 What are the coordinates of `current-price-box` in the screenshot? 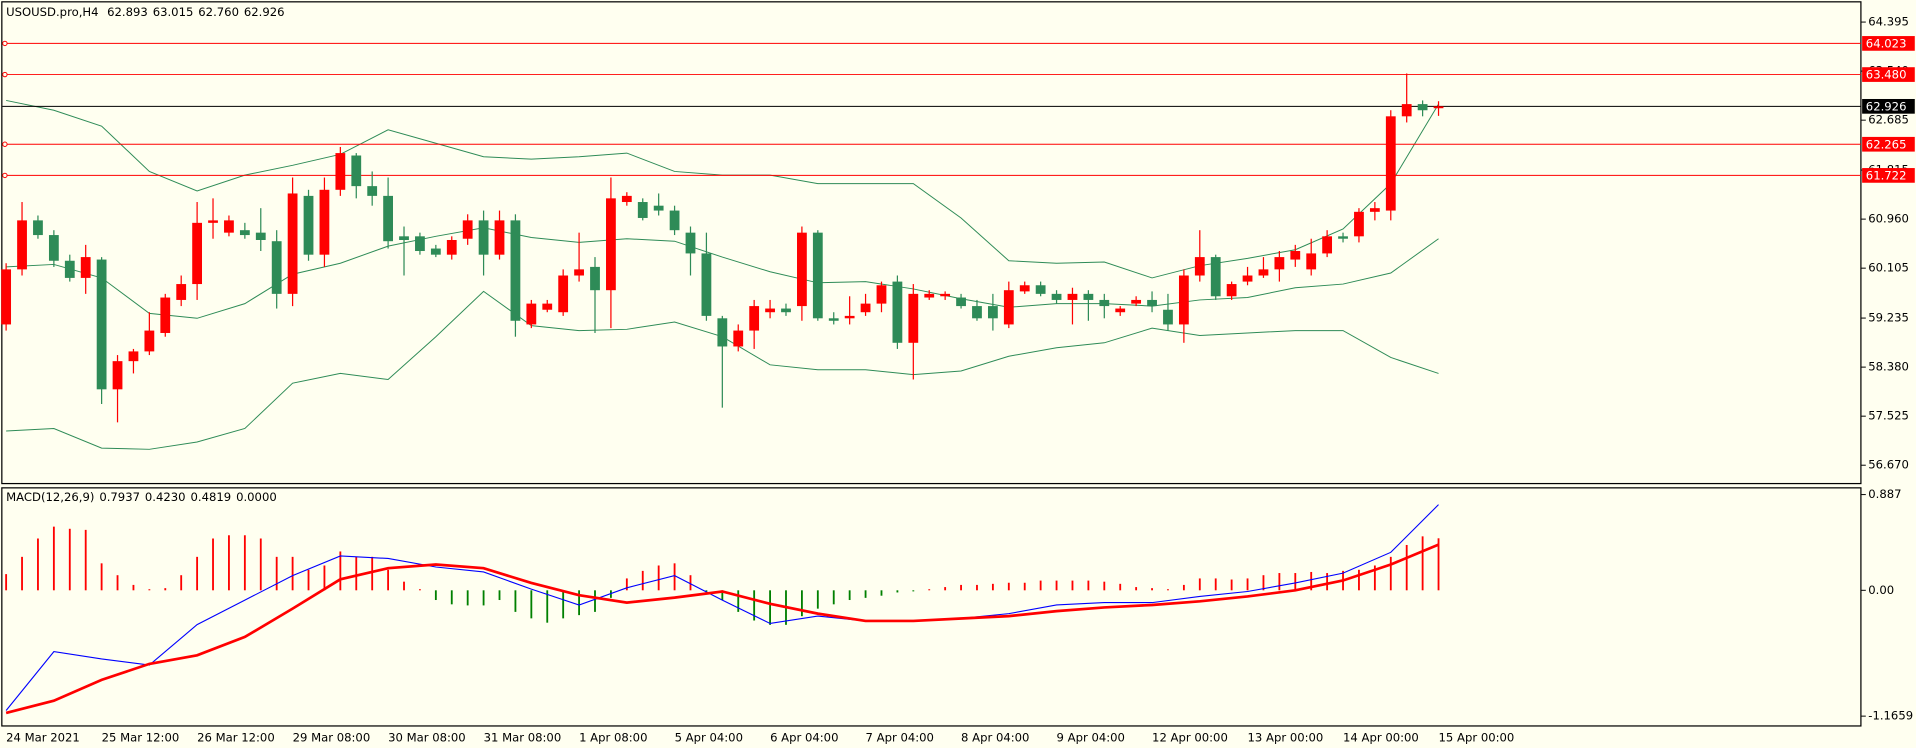 It's located at (1888, 106).